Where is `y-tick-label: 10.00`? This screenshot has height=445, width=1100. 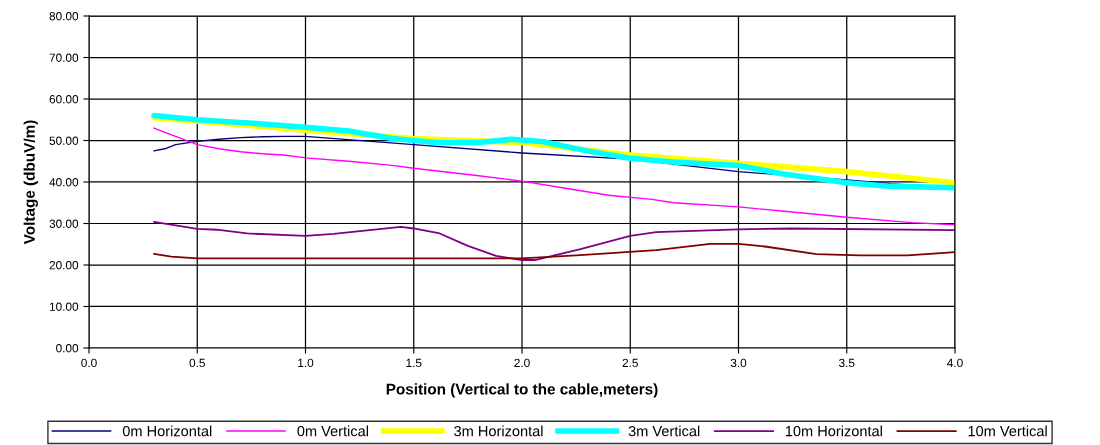 y-tick-label: 10.00 is located at coordinates (64, 306).